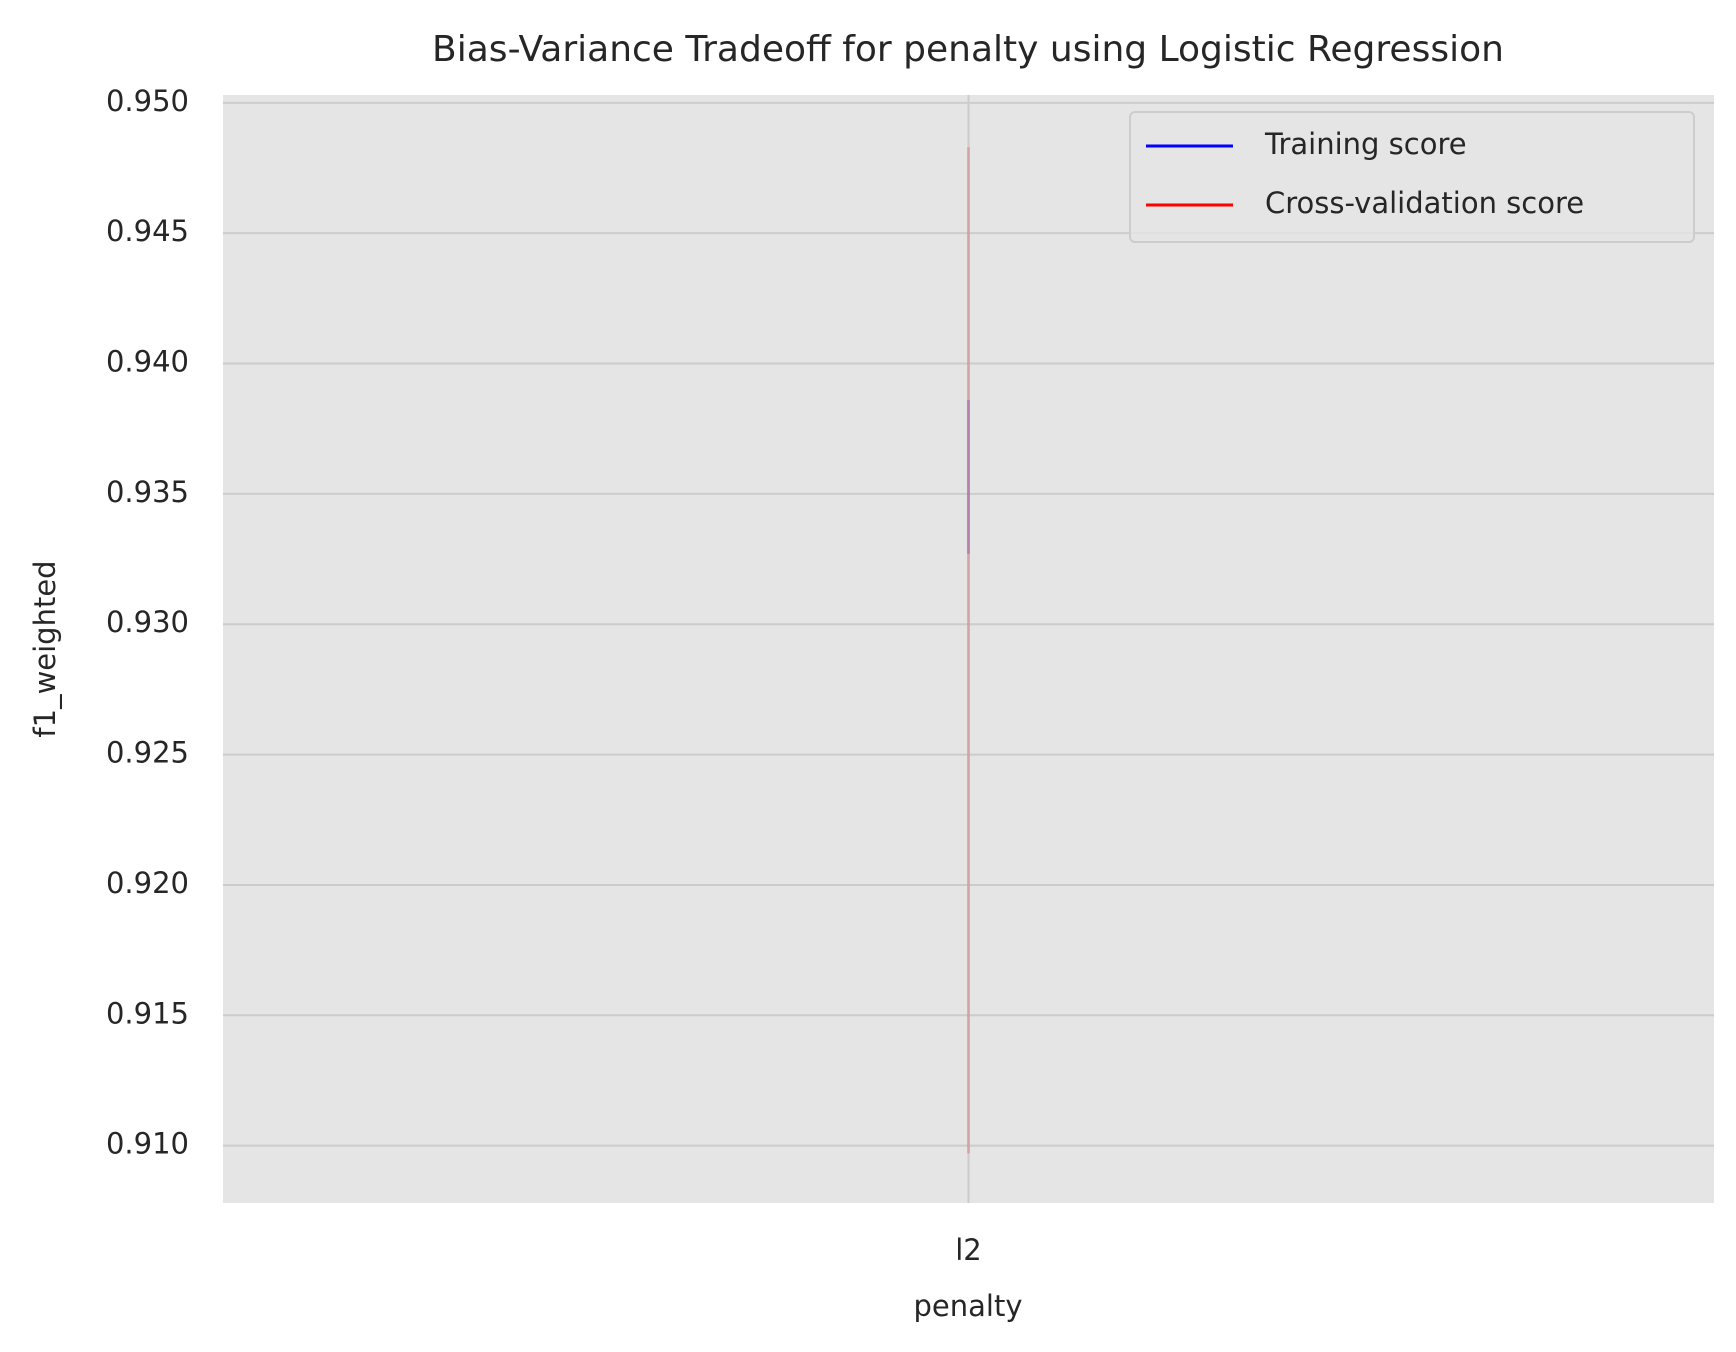  What do you see at coordinates (147, 1144) in the screenshot?
I see `y-tick-label: 0.910` at bounding box center [147, 1144].